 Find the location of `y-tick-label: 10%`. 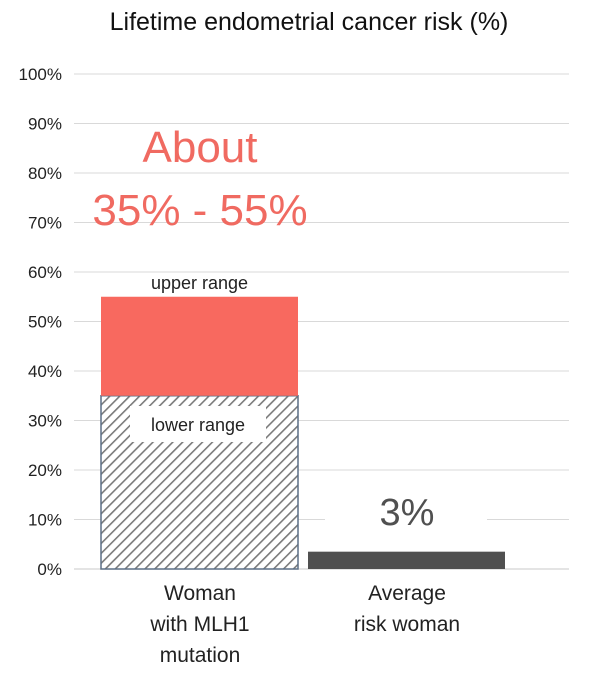

y-tick-label: 10% is located at coordinates (45, 520).